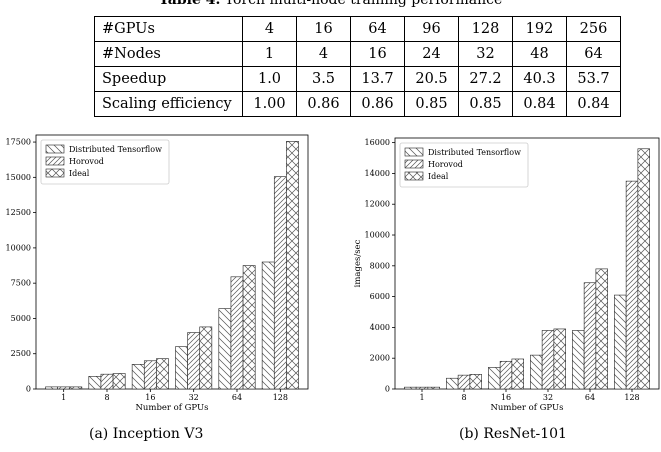 Image resolution: width=661 pixels, height=452 pixels. Describe the element at coordinates (380, 358) in the screenshot. I see `y-tick-label: 2000` at that location.